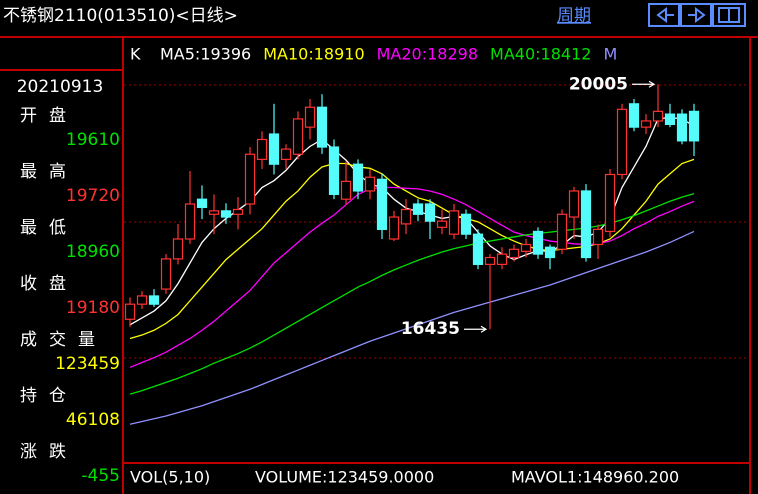 This screenshot has height=494, width=758. I want to click on field-label: 开盘, so click(49, 116).